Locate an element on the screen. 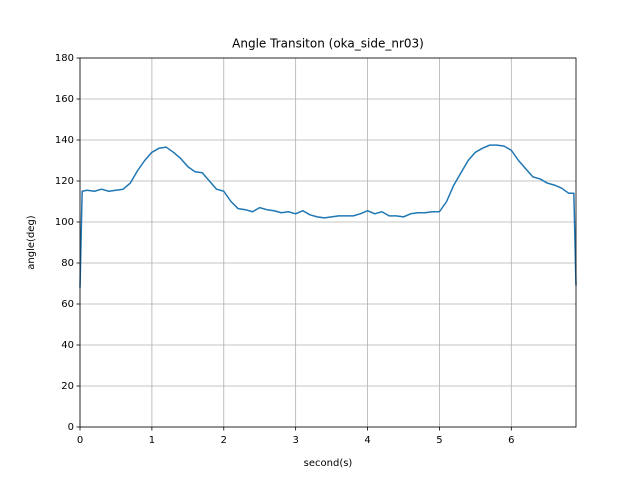  x-tick-label: 6 is located at coordinates (511, 440).